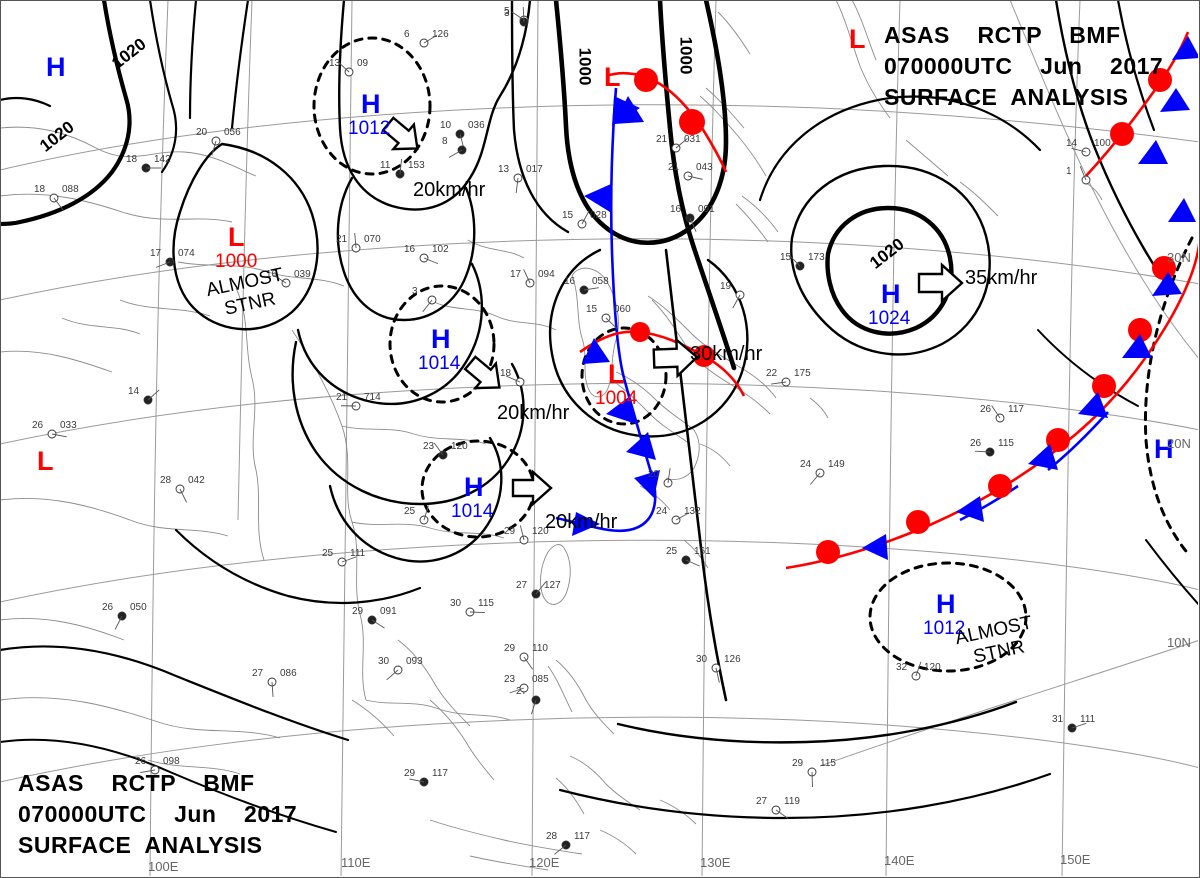 Image resolution: width=1200 pixels, height=878 pixels. Describe the element at coordinates (692, 139) in the screenshot. I see `station-pressure: 031` at that location.